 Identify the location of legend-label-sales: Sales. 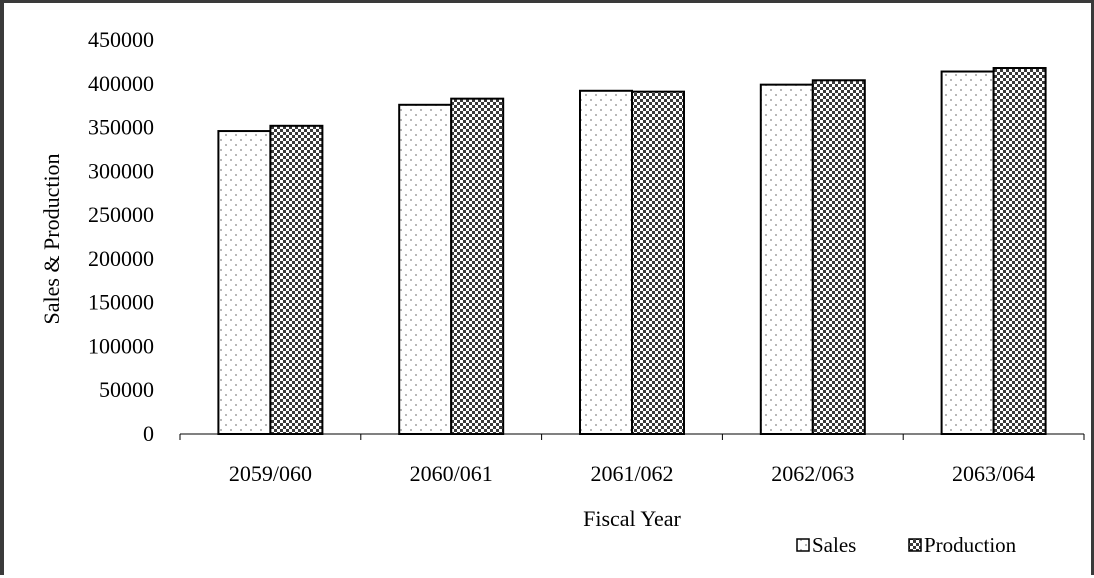
(834, 545).